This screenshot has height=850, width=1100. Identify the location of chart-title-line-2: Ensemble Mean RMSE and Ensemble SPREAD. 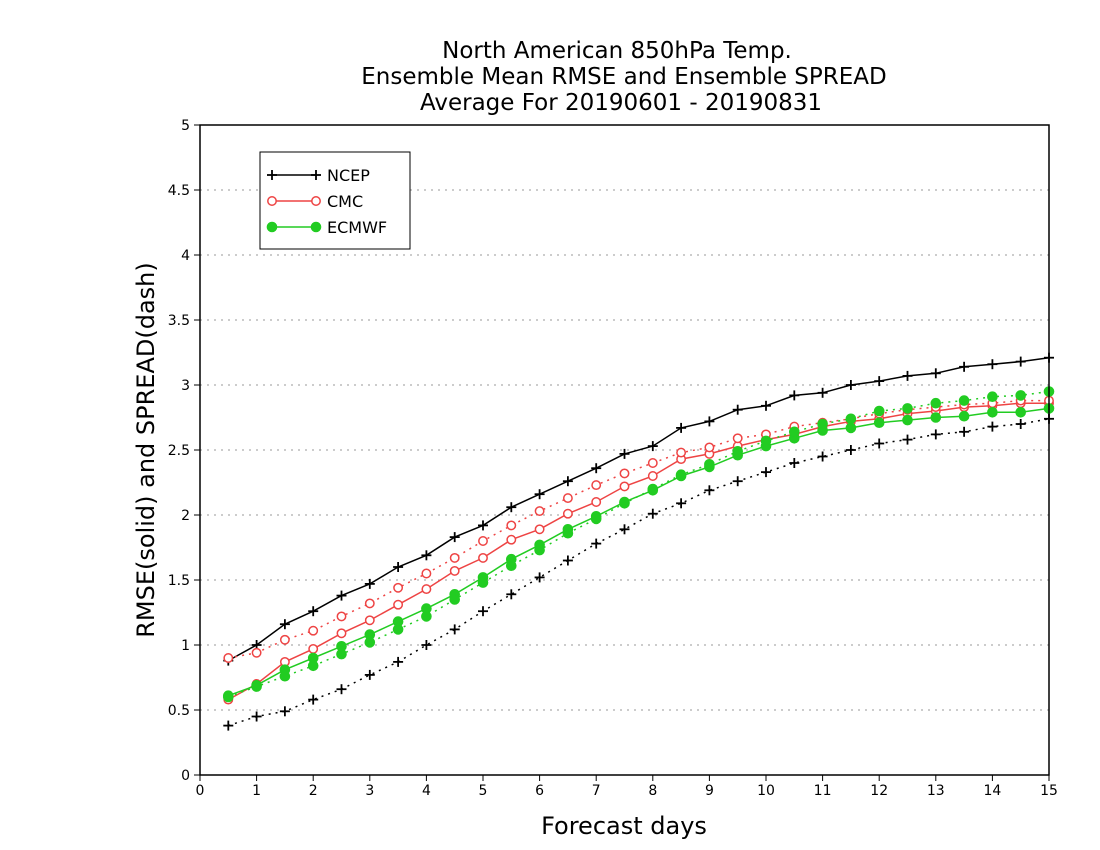
(623, 77).